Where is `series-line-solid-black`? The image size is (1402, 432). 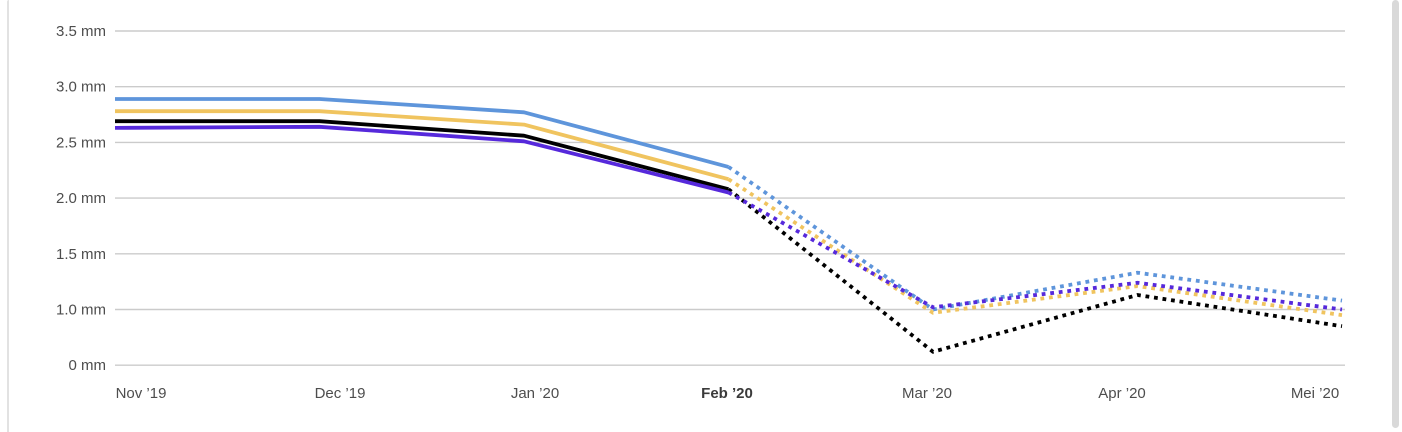 series-line-solid-black is located at coordinates (422, 155).